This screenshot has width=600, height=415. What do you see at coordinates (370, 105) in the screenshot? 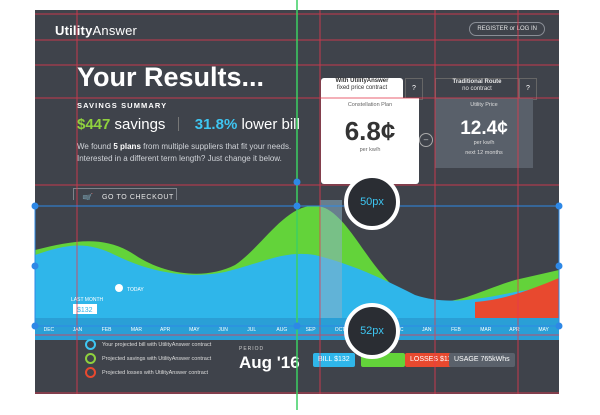
I see `plan-label: Constellation Plan` at bounding box center [370, 105].